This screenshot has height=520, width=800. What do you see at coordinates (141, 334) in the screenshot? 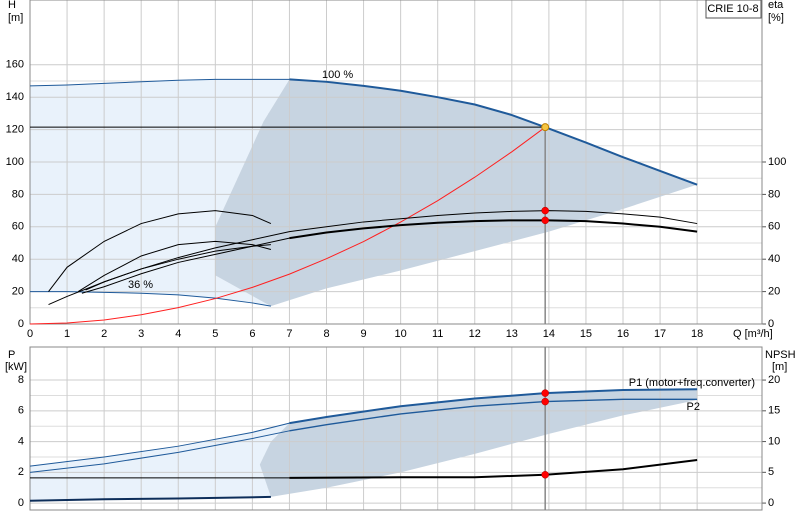
I see `x-tick-label: 3` at bounding box center [141, 334].